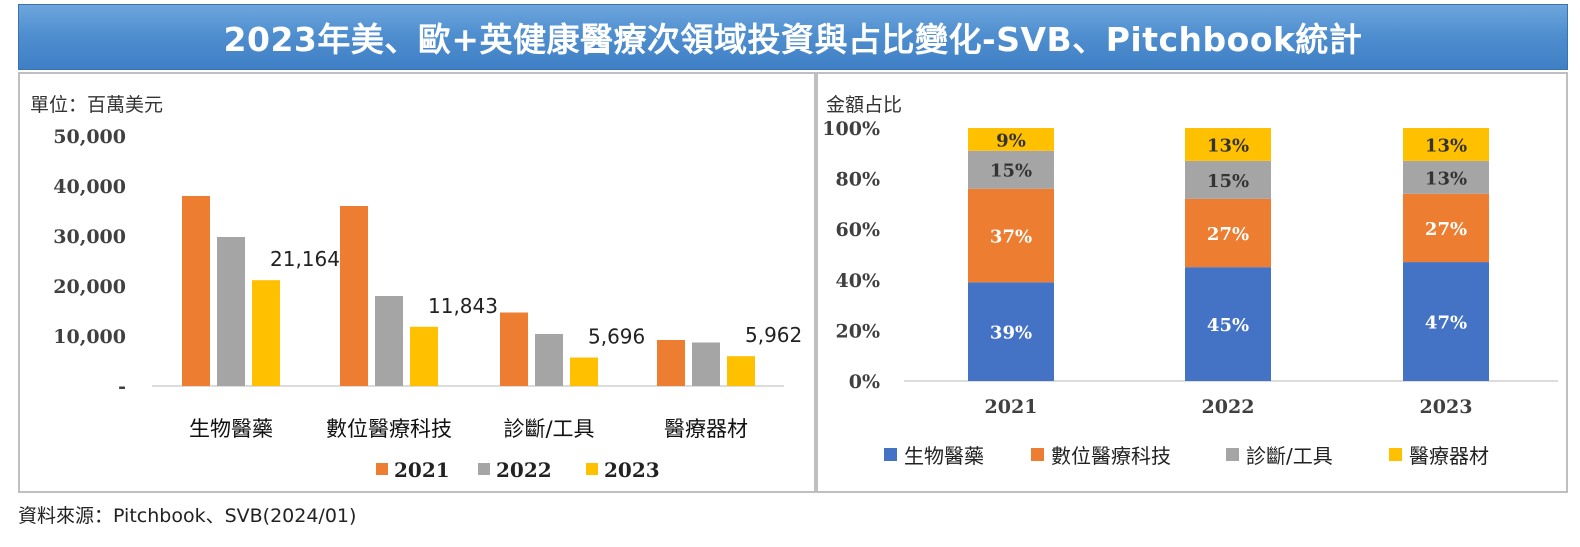 The image size is (1580, 547). Describe the element at coordinates (89, 187) in the screenshot. I see `y-tick-label: 40,000` at that location.